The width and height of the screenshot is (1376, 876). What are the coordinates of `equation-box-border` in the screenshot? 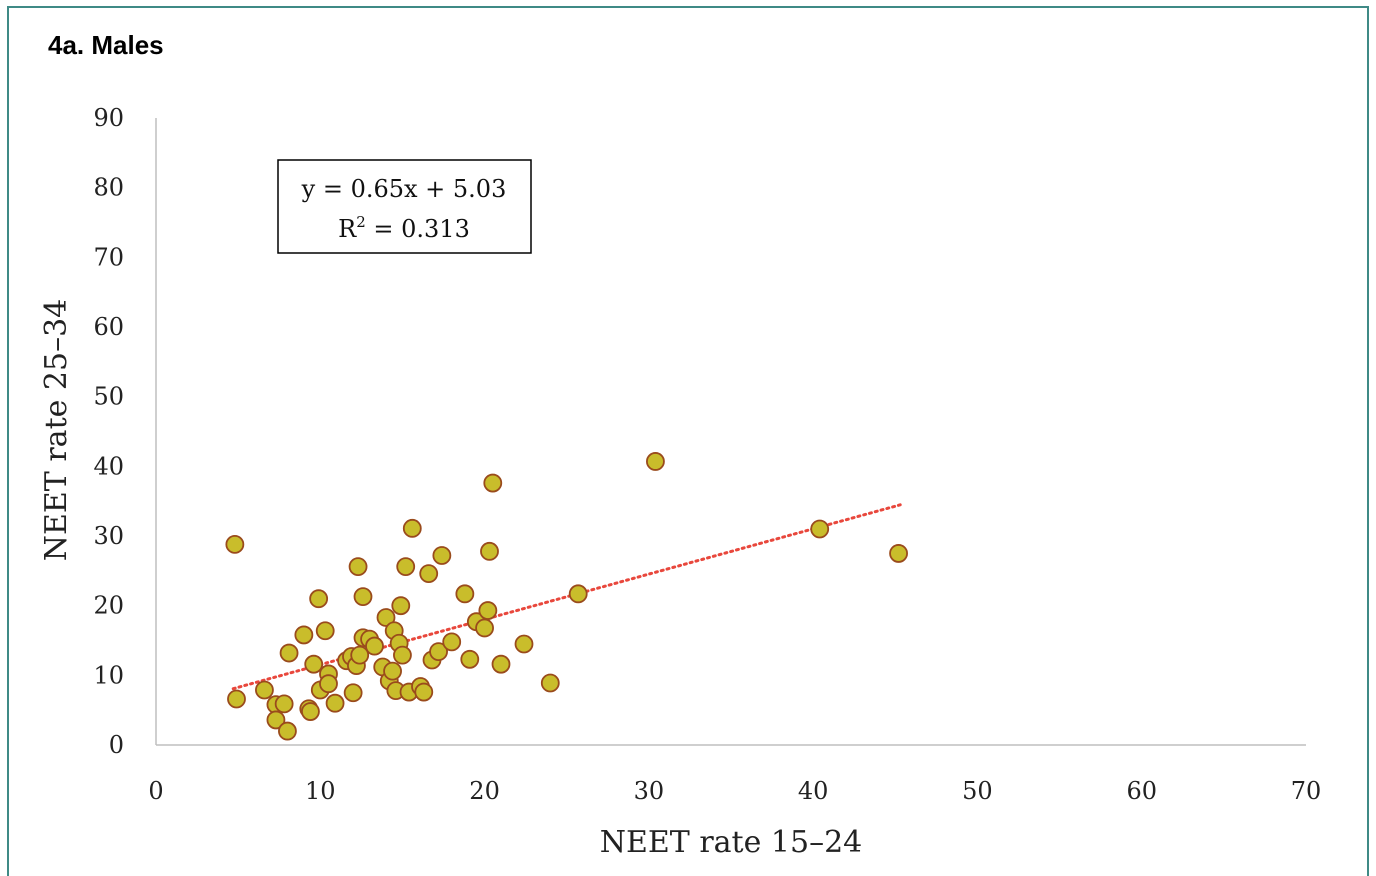 It's located at (404, 206).